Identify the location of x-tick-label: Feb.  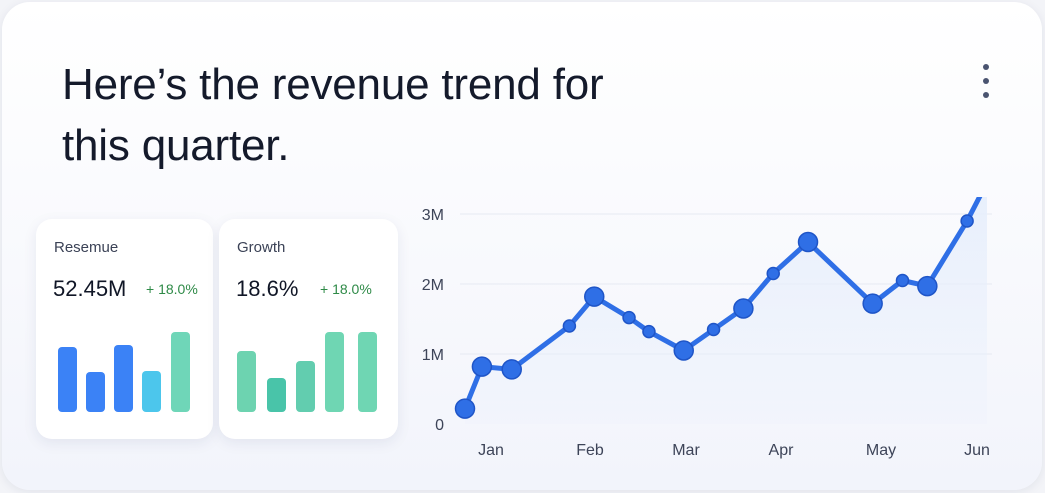
(590, 450).